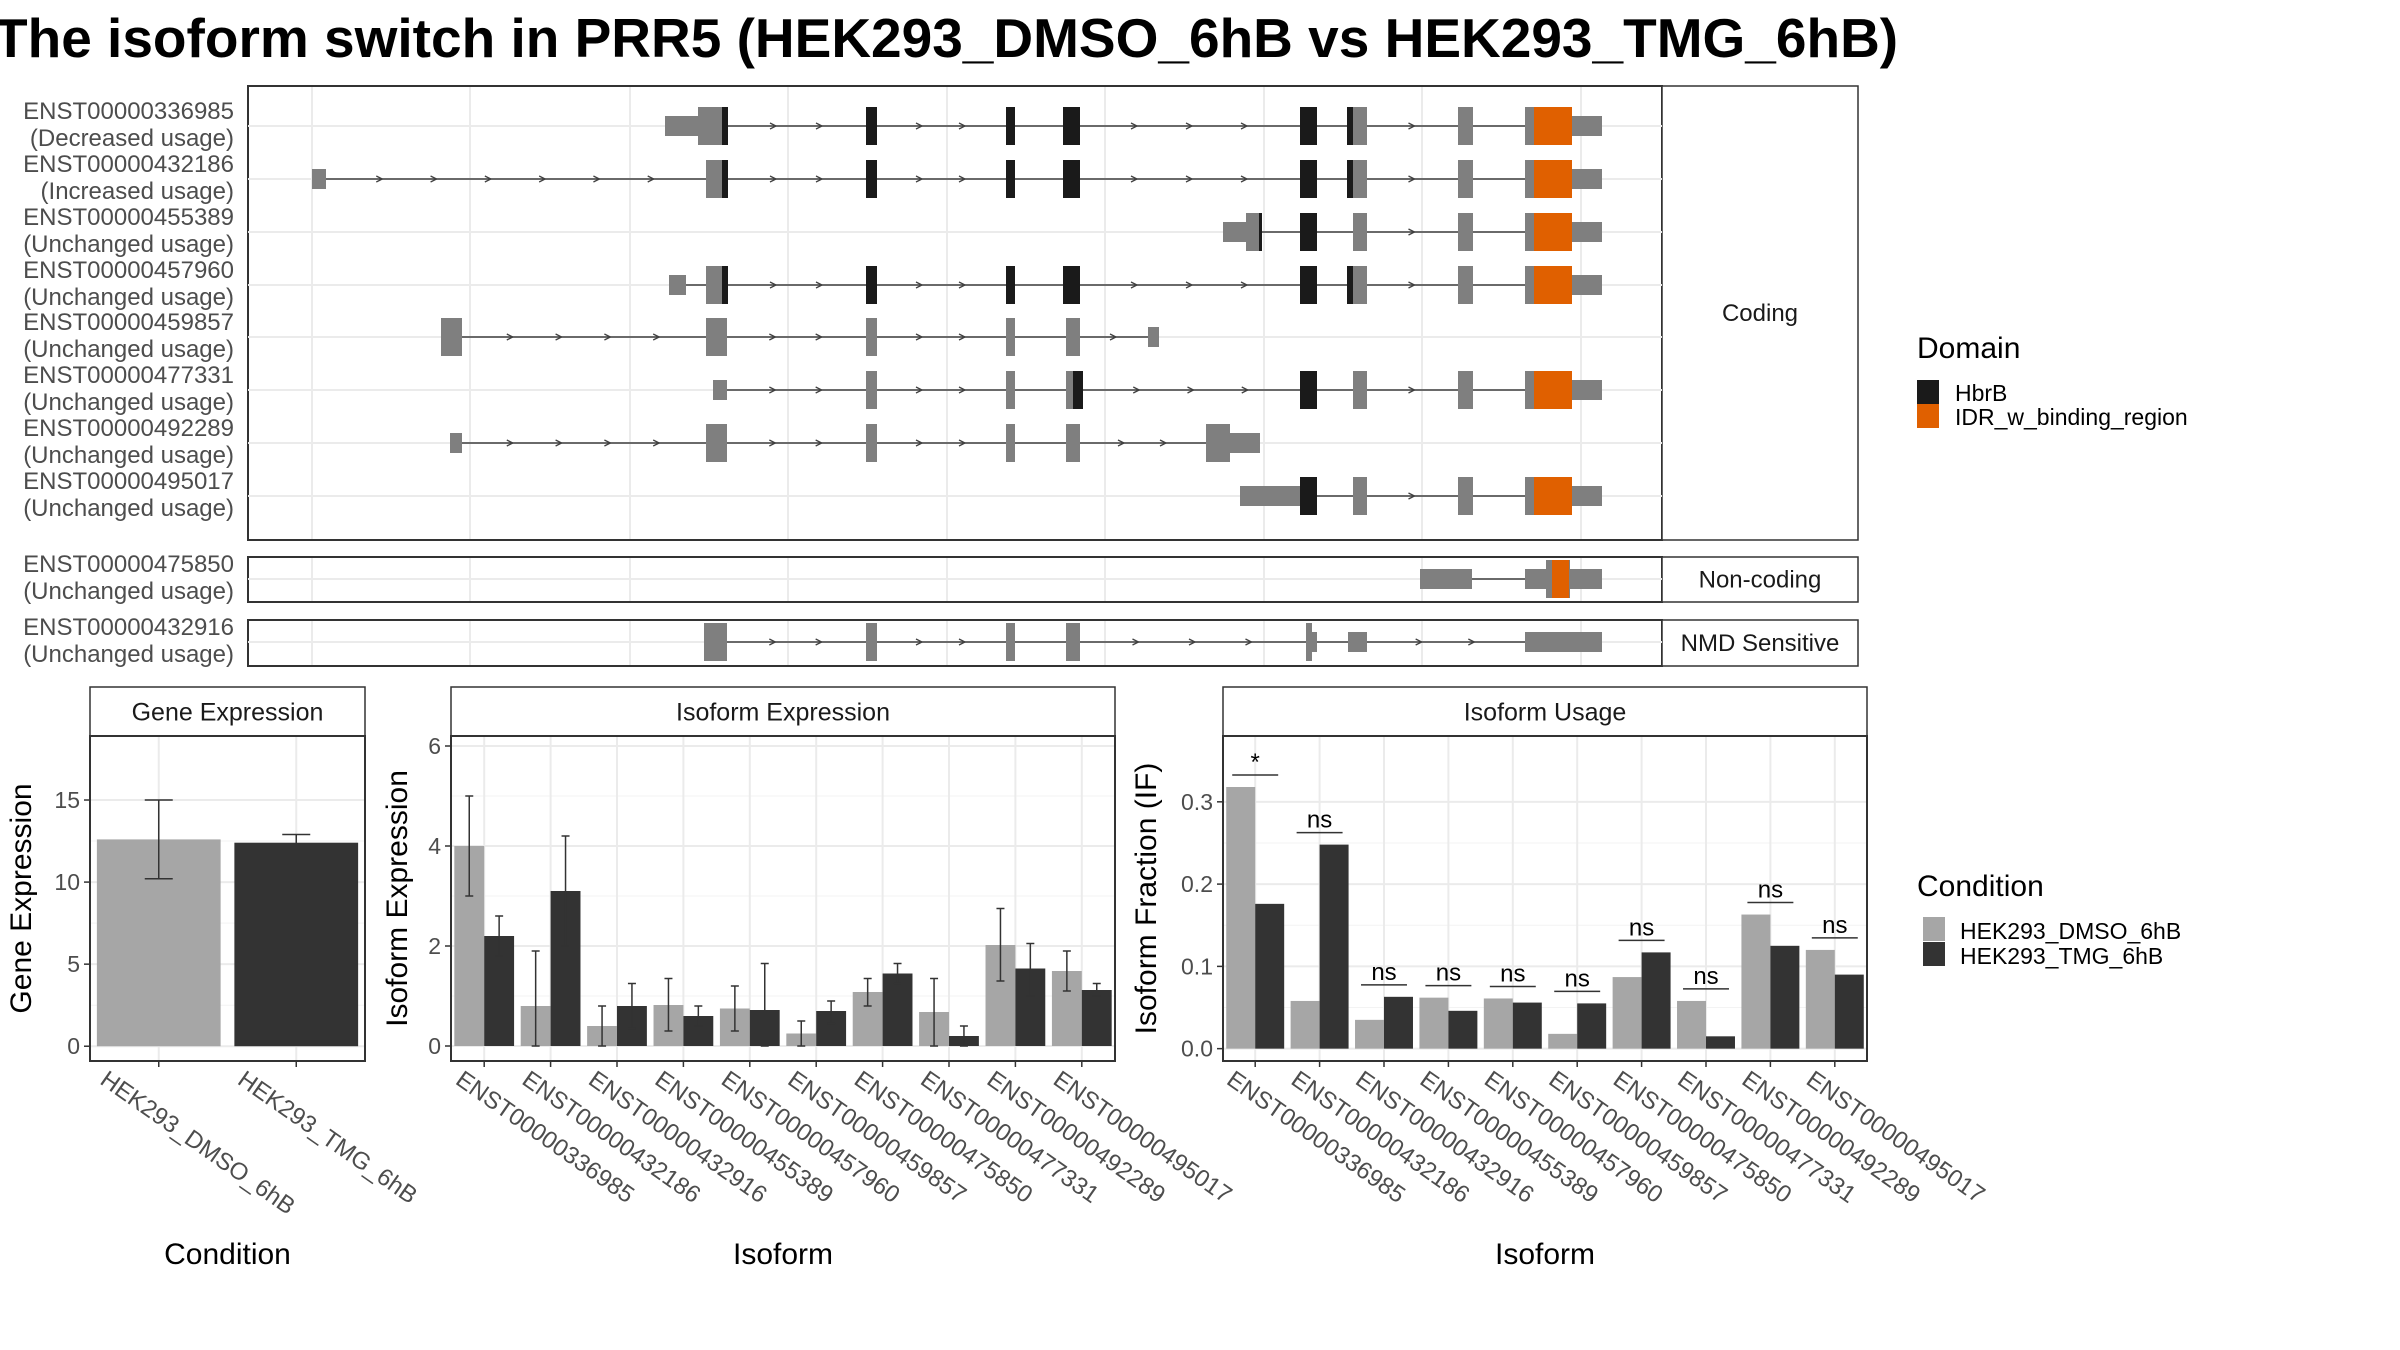  I want to click on transcript-ENST00000475850, so click(1511, 579).